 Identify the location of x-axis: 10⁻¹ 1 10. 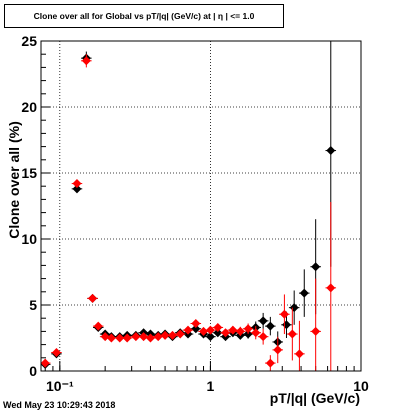
(207, 377).